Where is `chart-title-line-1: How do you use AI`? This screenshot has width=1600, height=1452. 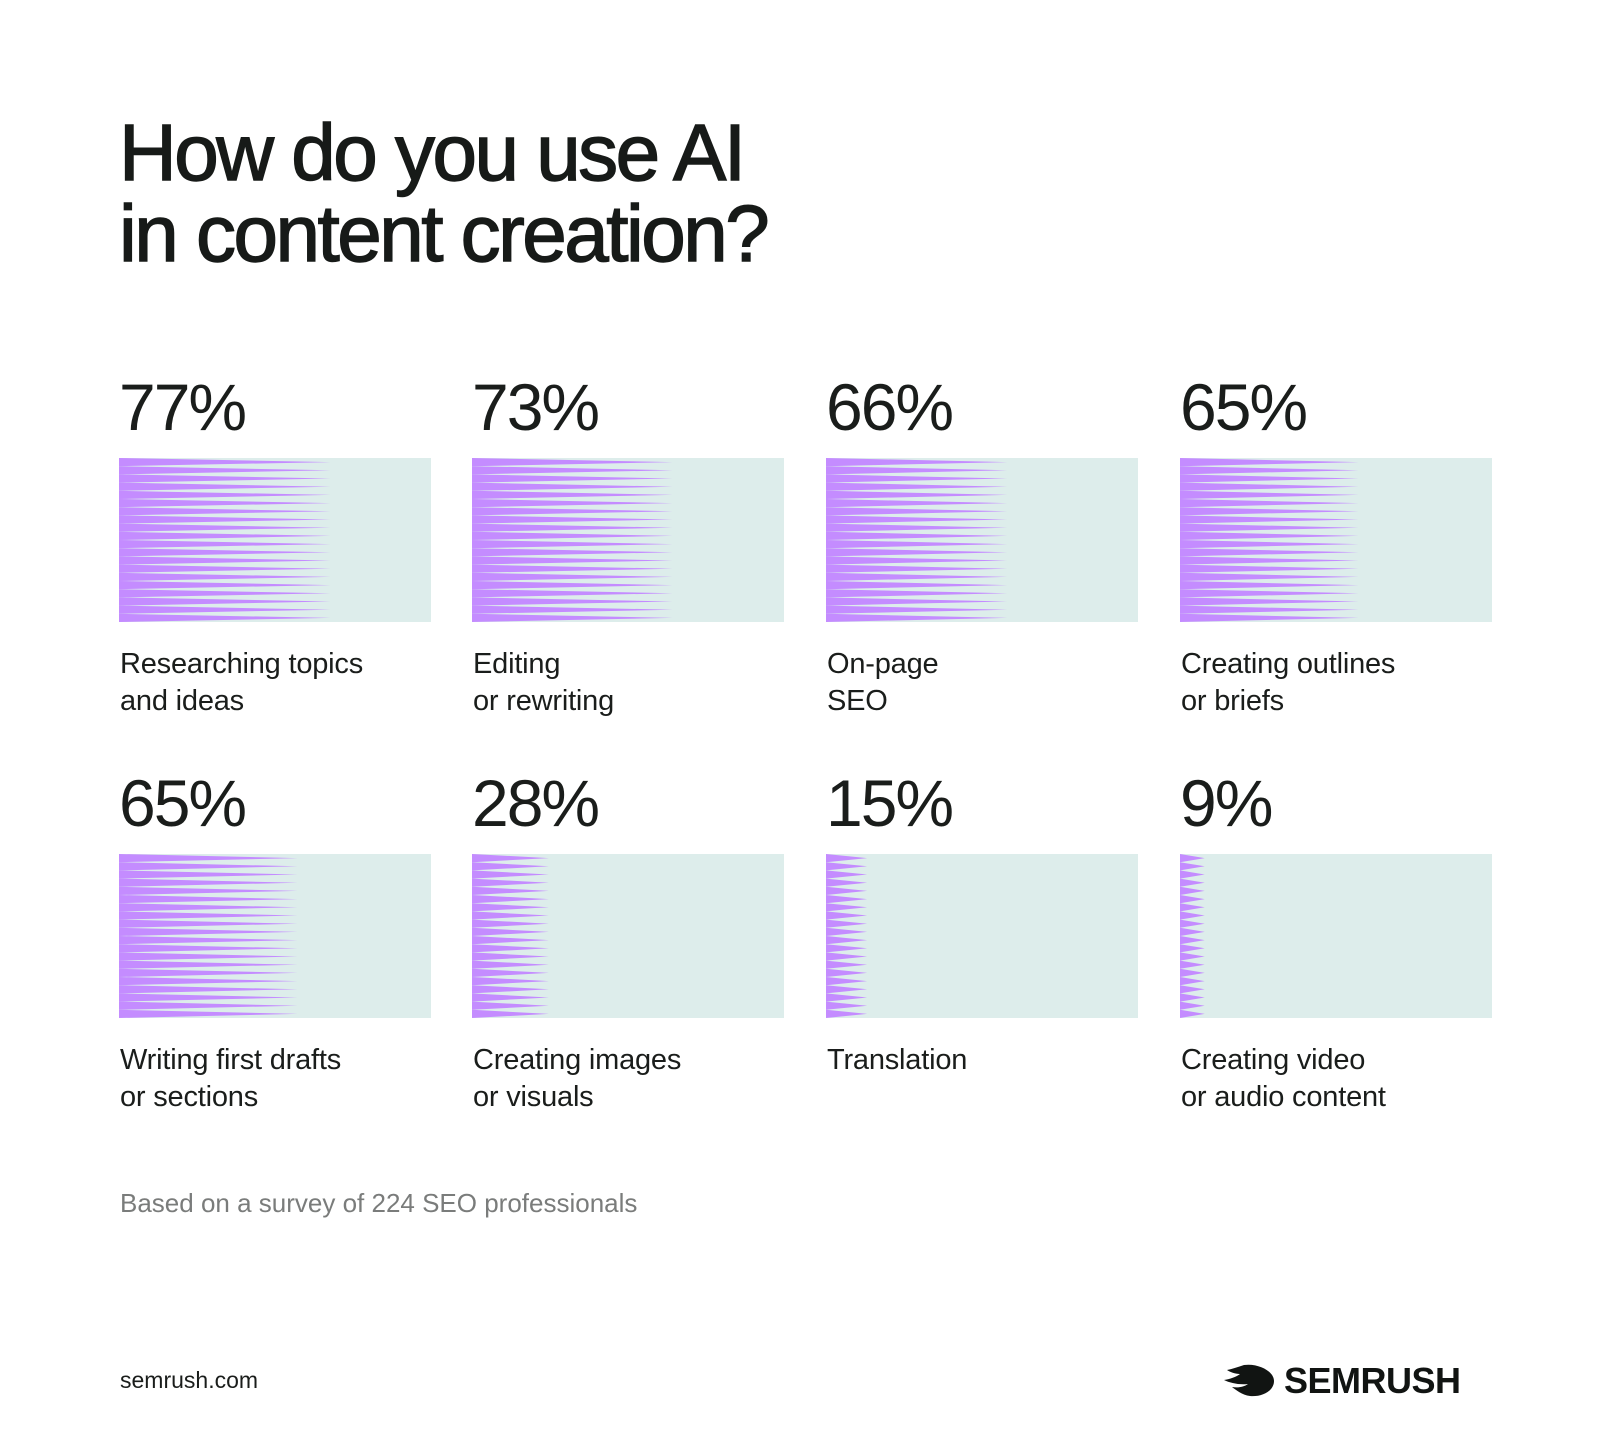 chart-title-line-1: How do you use AI is located at coordinates (432, 152).